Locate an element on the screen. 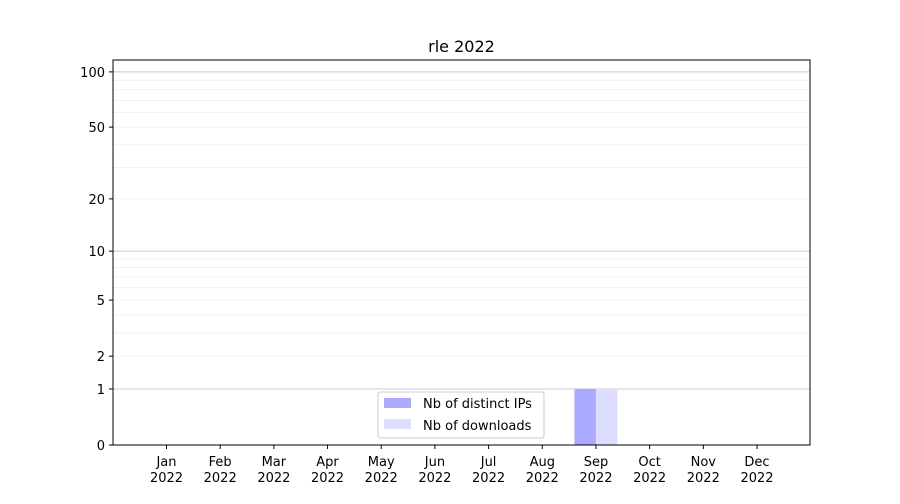 The image size is (900, 504). legend-swatch-downloads is located at coordinates (397, 424).